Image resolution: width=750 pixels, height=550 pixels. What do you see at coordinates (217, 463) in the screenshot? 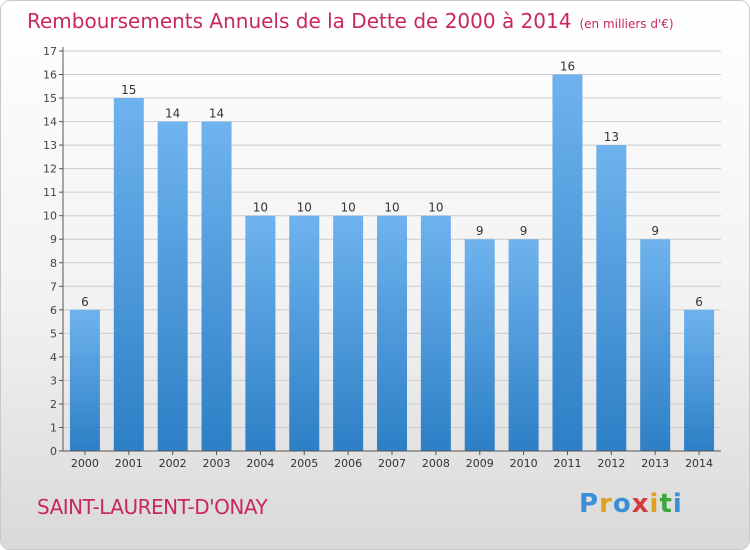
I see `x-tick-label: 2003` at bounding box center [217, 463].